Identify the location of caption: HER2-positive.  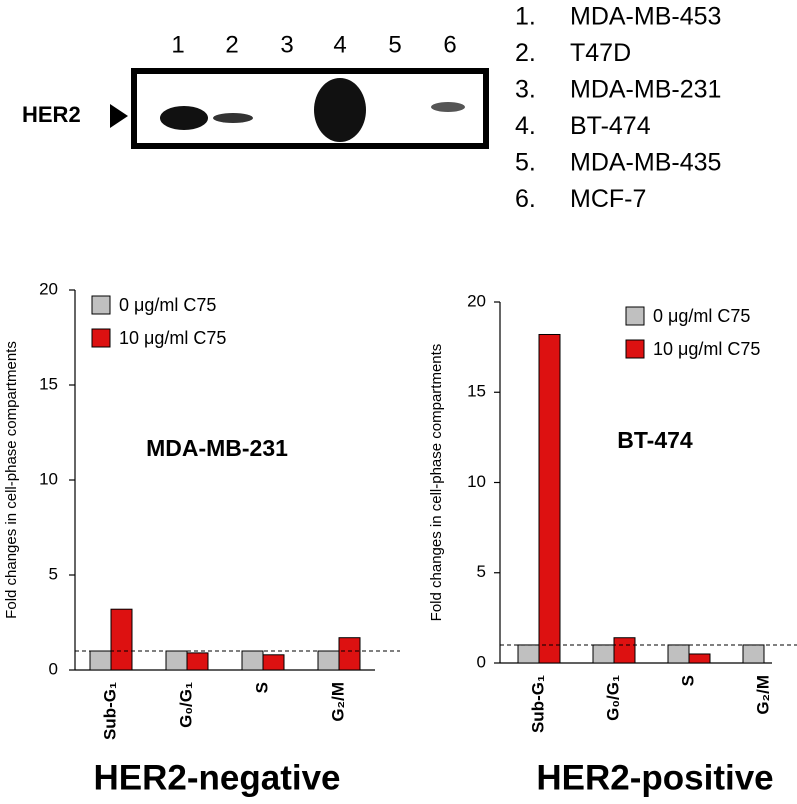
(654, 777).